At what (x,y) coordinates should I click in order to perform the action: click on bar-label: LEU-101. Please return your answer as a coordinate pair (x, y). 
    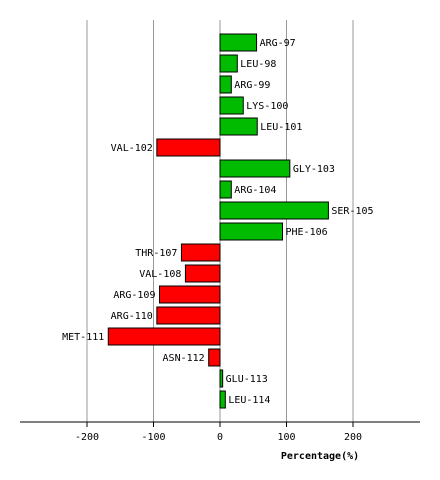
    Looking at the image, I should click on (281, 127).